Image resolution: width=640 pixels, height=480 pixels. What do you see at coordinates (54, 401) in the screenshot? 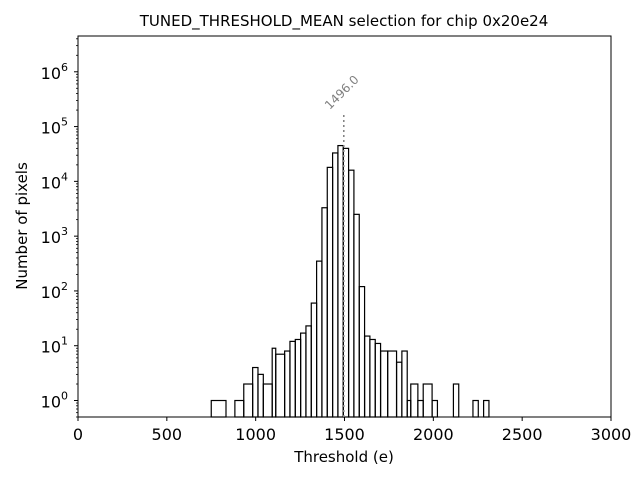
I see `y-tick-label: 10⁰` at bounding box center [54, 401].